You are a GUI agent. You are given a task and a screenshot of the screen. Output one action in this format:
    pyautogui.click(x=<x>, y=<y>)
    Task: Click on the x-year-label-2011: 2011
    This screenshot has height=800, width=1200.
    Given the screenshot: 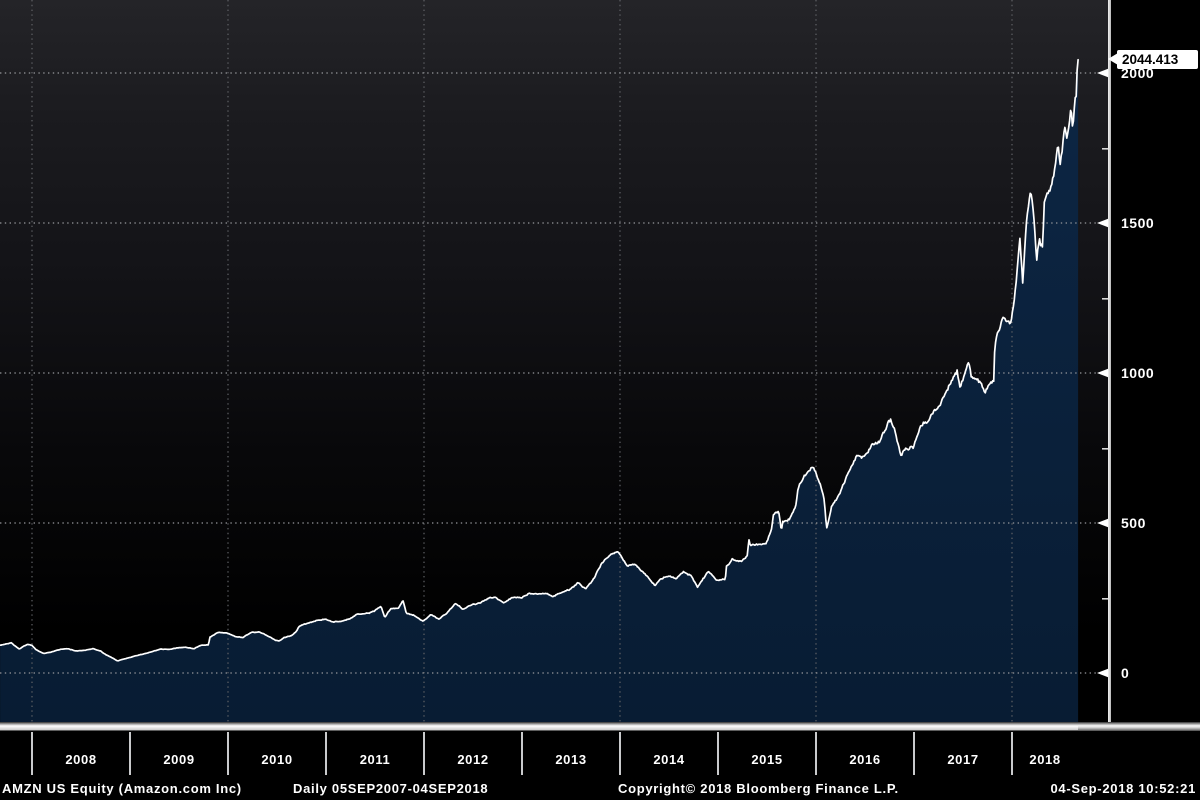 What is the action you would take?
    pyautogui.click(x=375, y=759)
    